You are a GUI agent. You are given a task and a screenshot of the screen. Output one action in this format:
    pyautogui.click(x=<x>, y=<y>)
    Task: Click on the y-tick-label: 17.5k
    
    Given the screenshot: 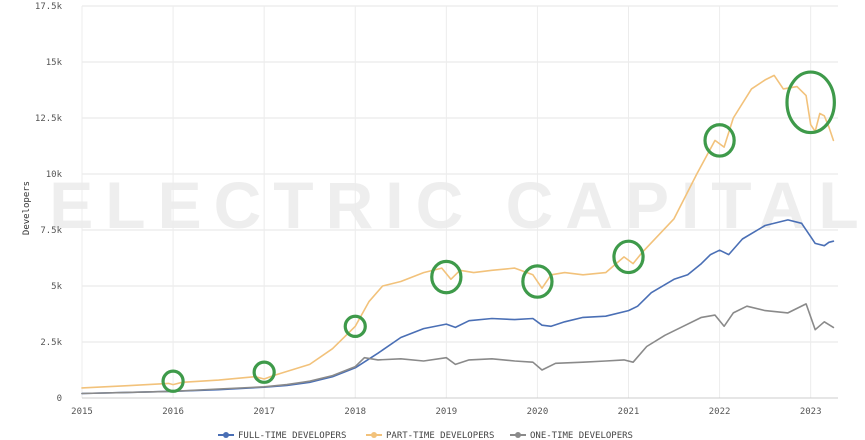 What is the action you would take?
    pyautogui.click(x=49, y=7)
    